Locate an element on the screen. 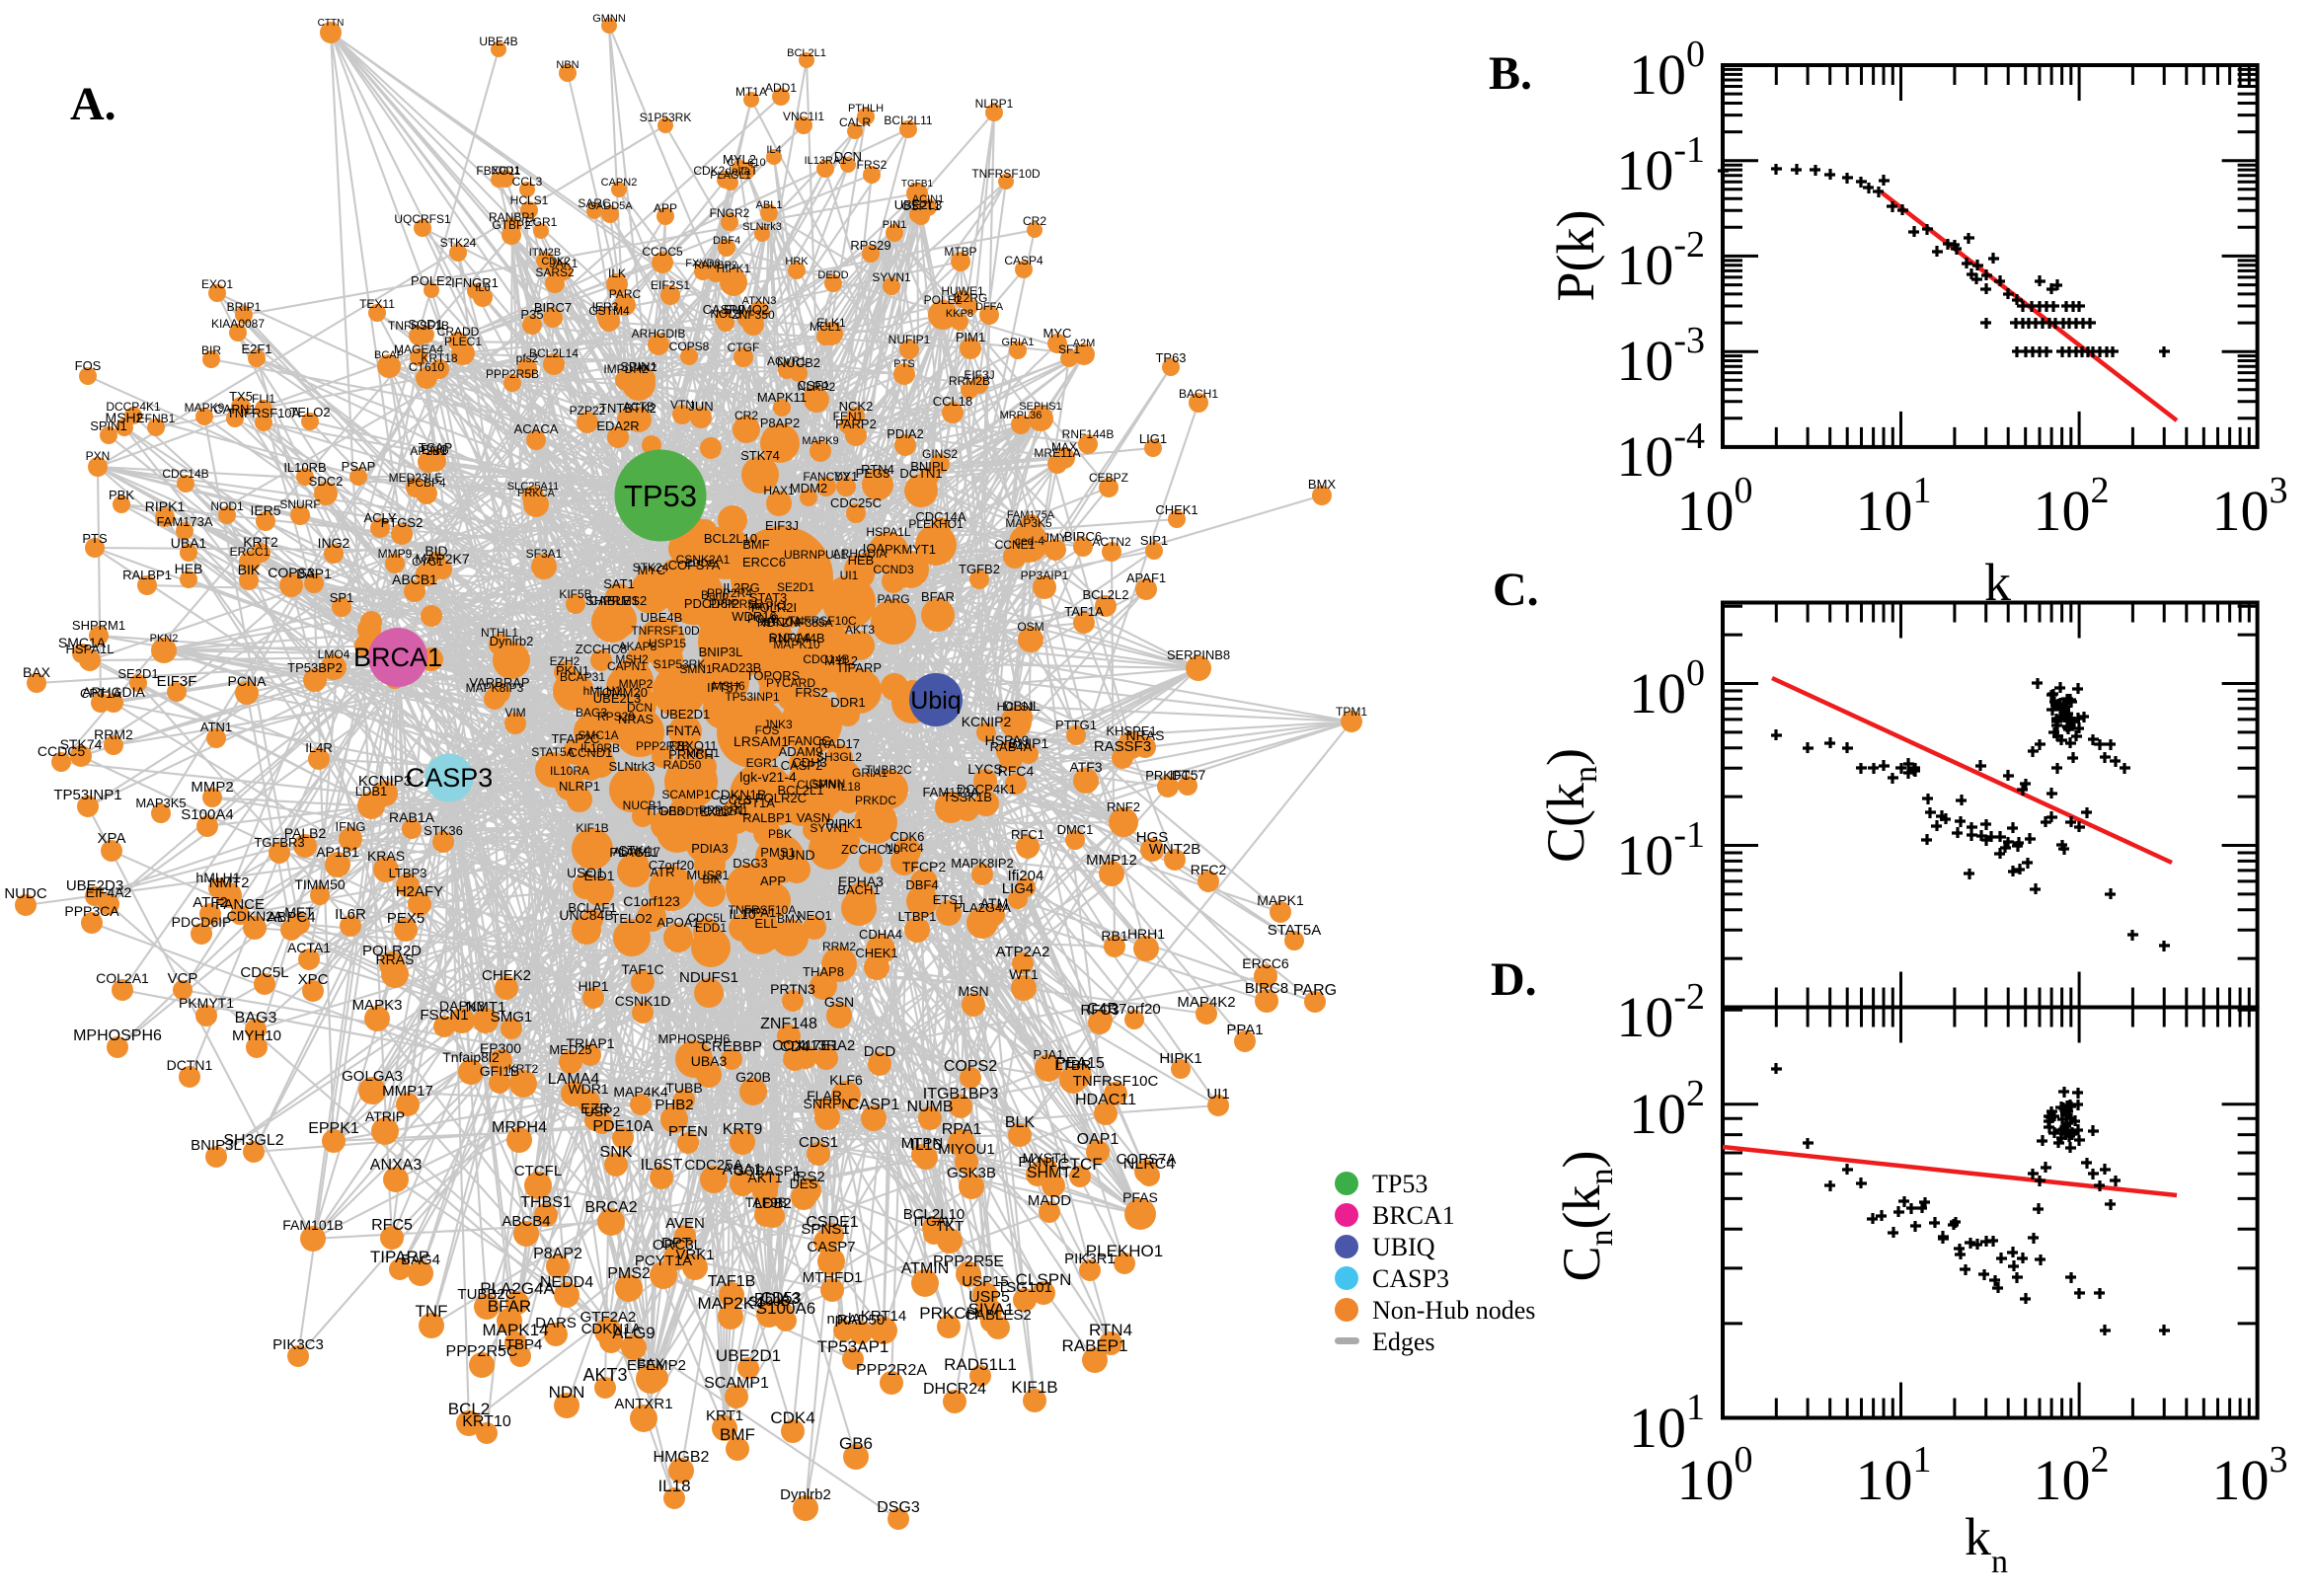 This screenshot has width=2316, height=1596. svg-text: ACIN1 is located at coordinates (928, 199).